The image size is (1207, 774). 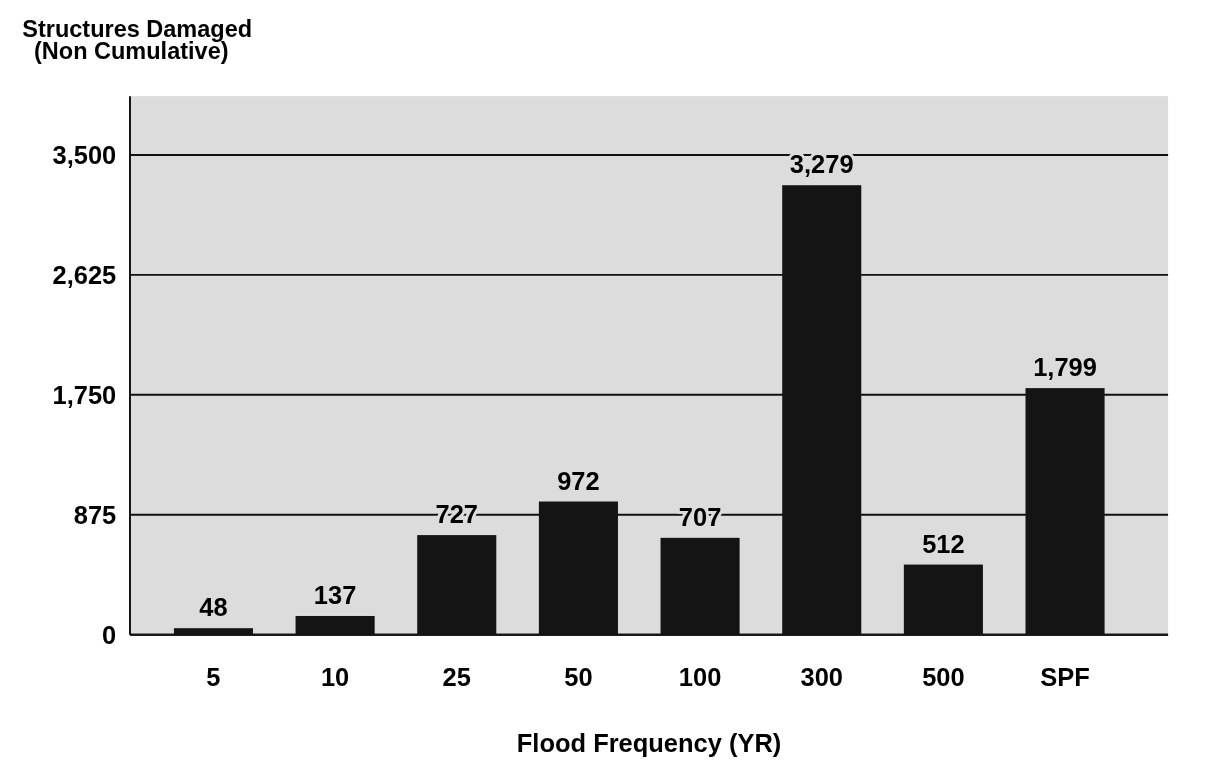 I want to click on y-tick-label: 1,750, so click(x=84, y=394).